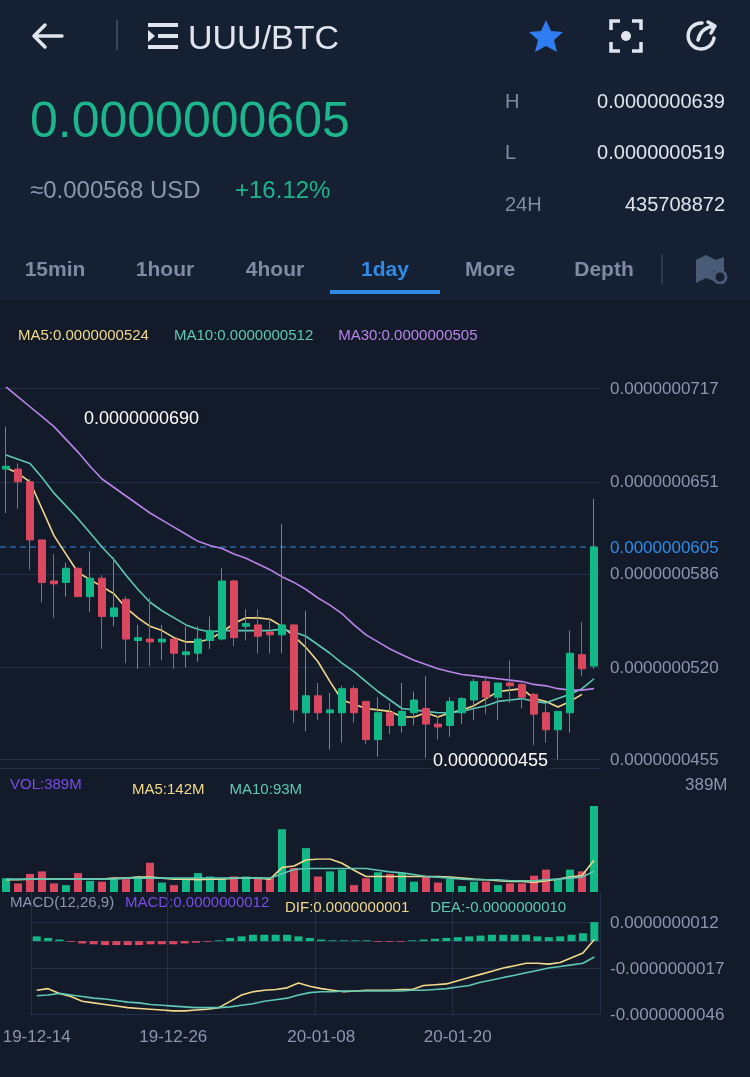  I want to click on text: 1day, so click(385, 269).